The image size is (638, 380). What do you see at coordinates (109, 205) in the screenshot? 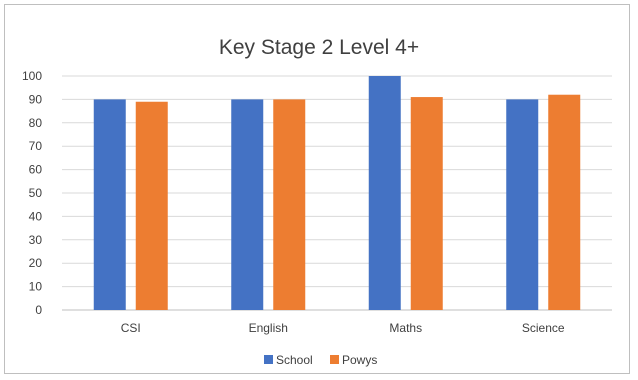
I see `bar-school-csi` at bounding box center [109, 205].